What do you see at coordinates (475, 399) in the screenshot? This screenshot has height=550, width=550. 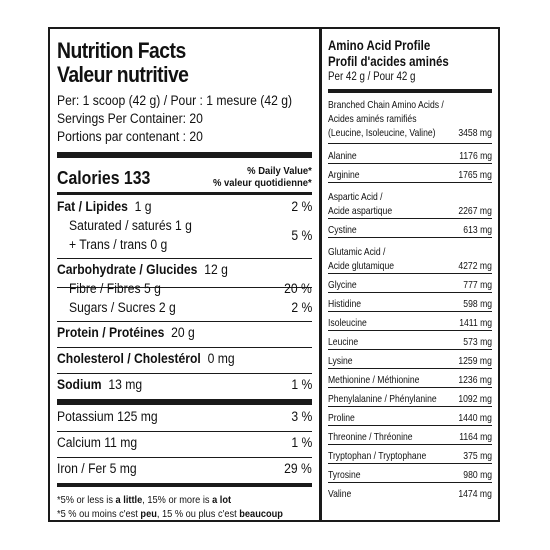 I see `amino-value: 1092 mg` at bounding box center [475, 399].